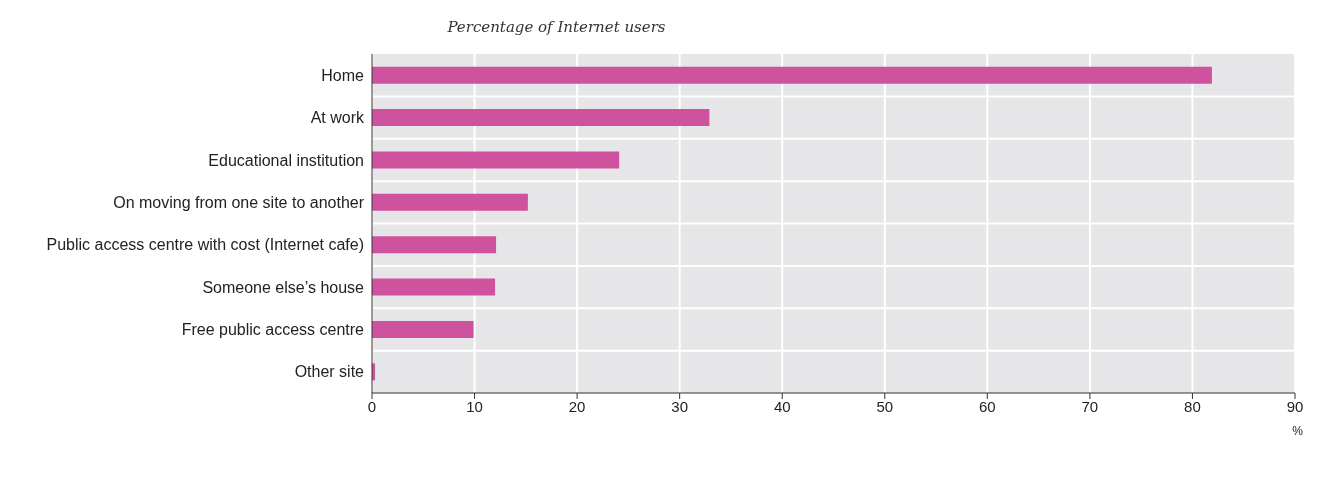 The width and height of the screenshot is (1333, 487). What do you see at coordinates (329, 372) in the screenshot?
I see `y-tick-label: Other site` at bounding box center [329, 372].